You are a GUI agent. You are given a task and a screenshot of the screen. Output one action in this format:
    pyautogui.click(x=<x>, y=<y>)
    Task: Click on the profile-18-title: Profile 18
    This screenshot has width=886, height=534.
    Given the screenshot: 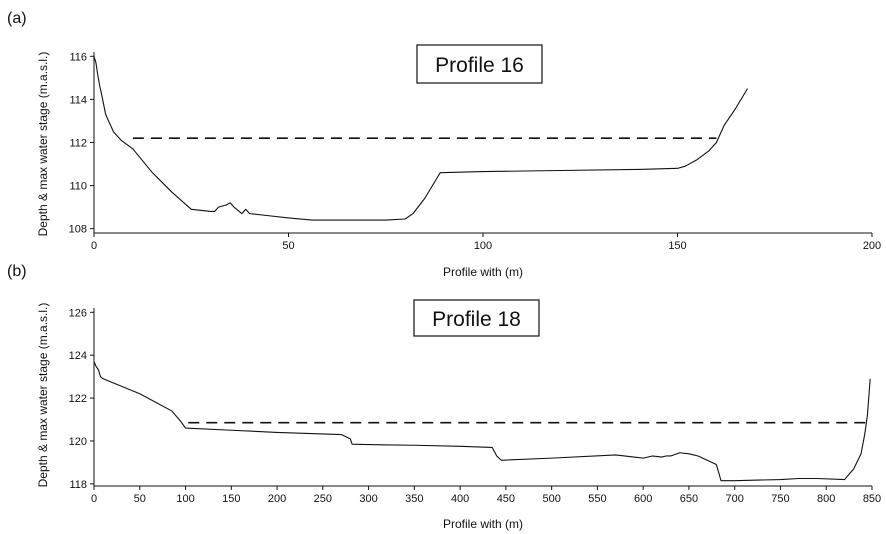 What is the action you would take?
    pyautogui.click(x=476, y=319)
    